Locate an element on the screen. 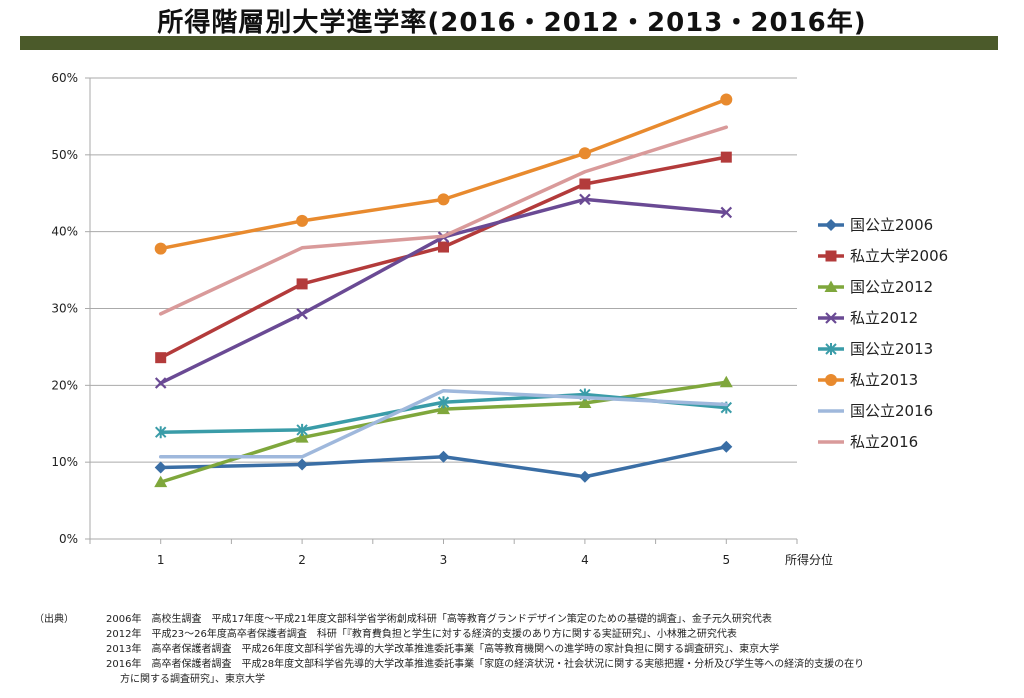 The image size is (1024, 698). x-tick-label: 5 is located at coordinates (726, 560).